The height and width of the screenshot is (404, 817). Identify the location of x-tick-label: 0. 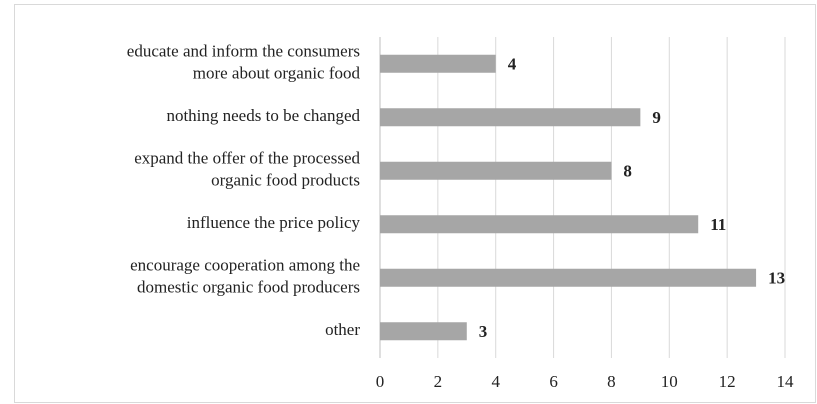
(380, 381).